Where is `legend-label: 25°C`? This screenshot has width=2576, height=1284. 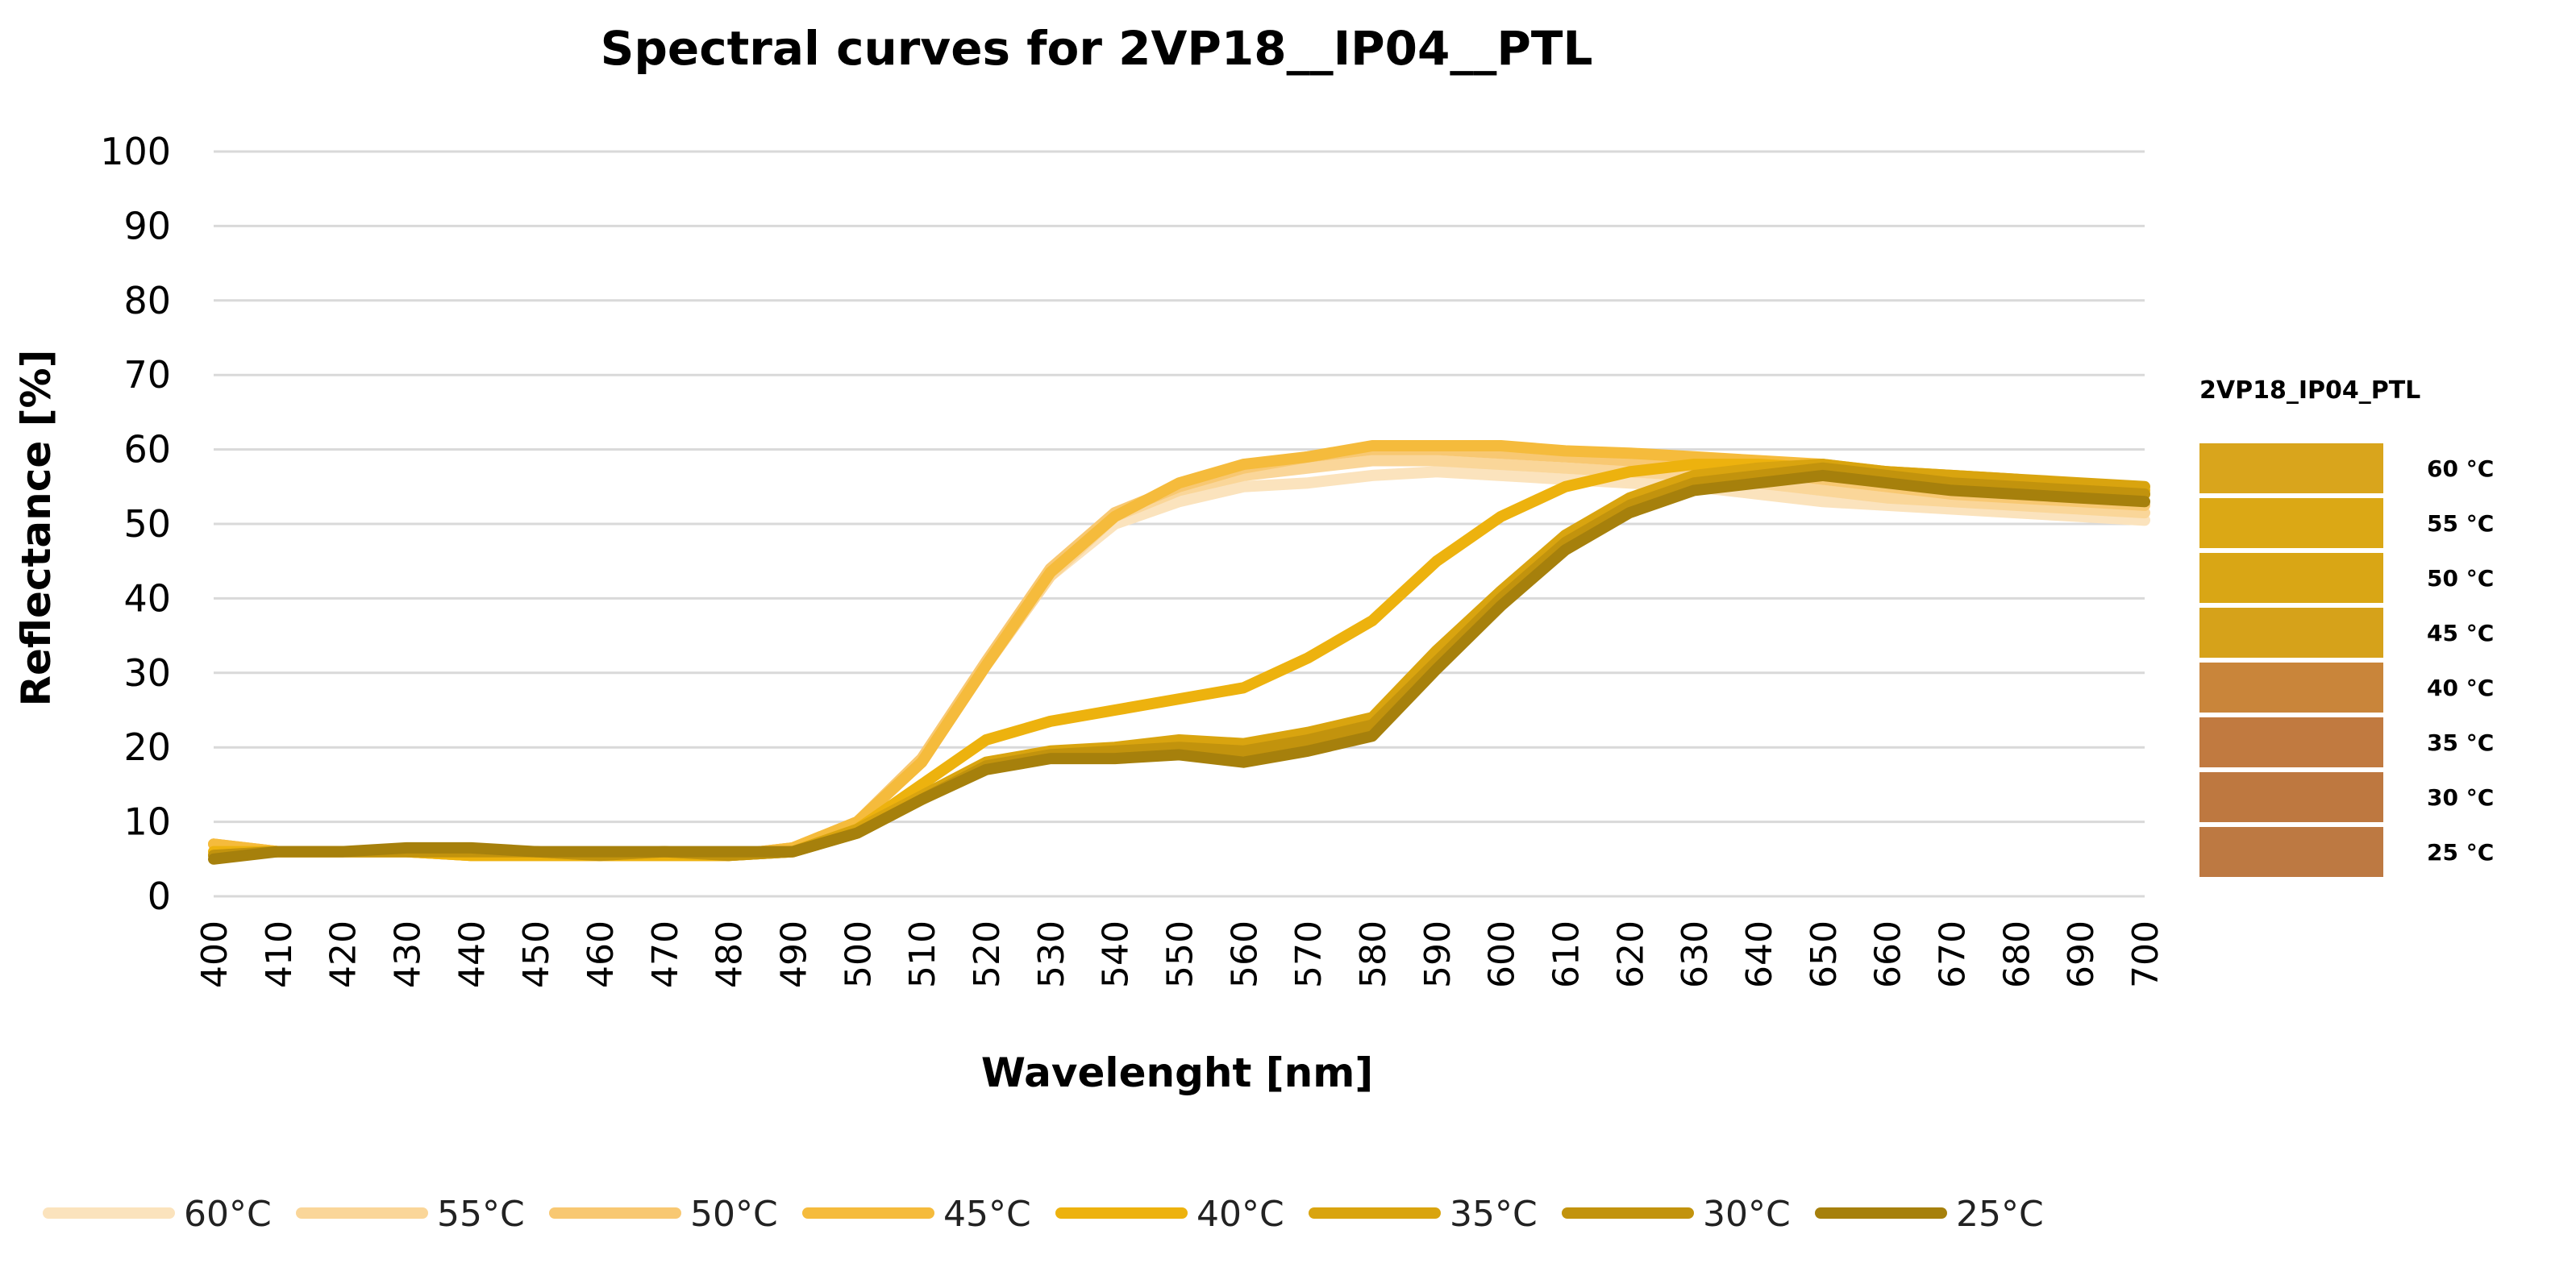
legend-label: 25°C is located at coordinates (2000, 1214).